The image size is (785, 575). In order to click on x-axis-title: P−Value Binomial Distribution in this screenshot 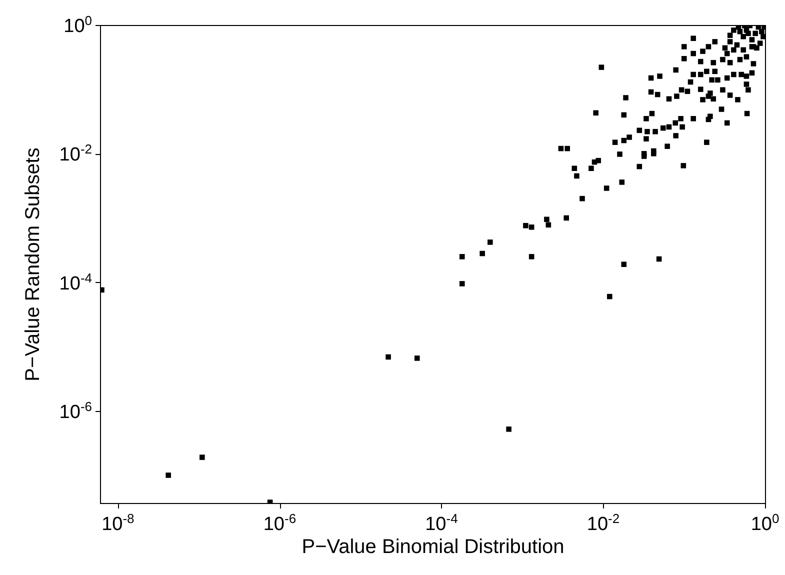, I will do `click(433, 547)`.